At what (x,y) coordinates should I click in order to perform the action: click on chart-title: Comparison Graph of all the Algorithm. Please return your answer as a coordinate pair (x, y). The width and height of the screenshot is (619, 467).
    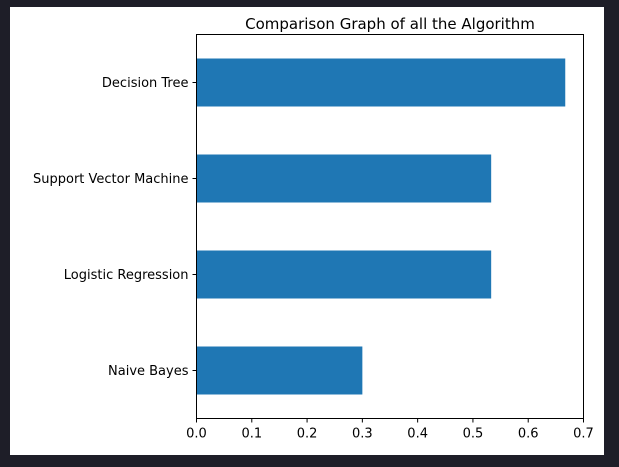
    Looking at the image, I should click on (390, 24).